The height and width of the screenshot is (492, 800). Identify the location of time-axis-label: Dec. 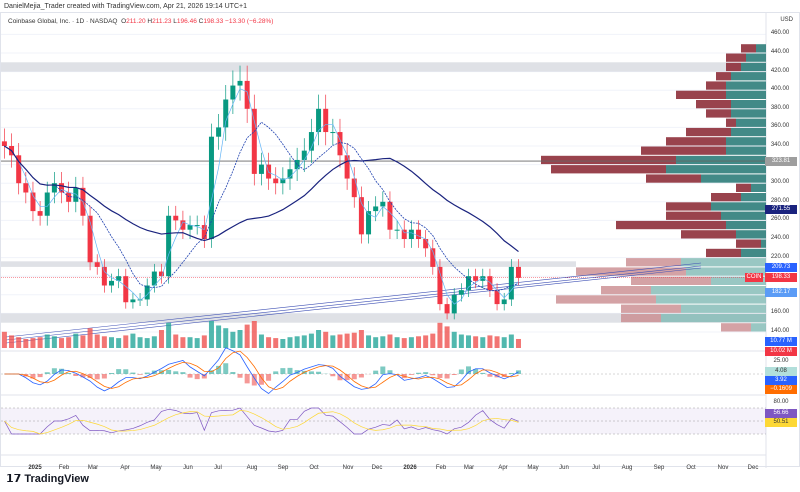
(377, 468).